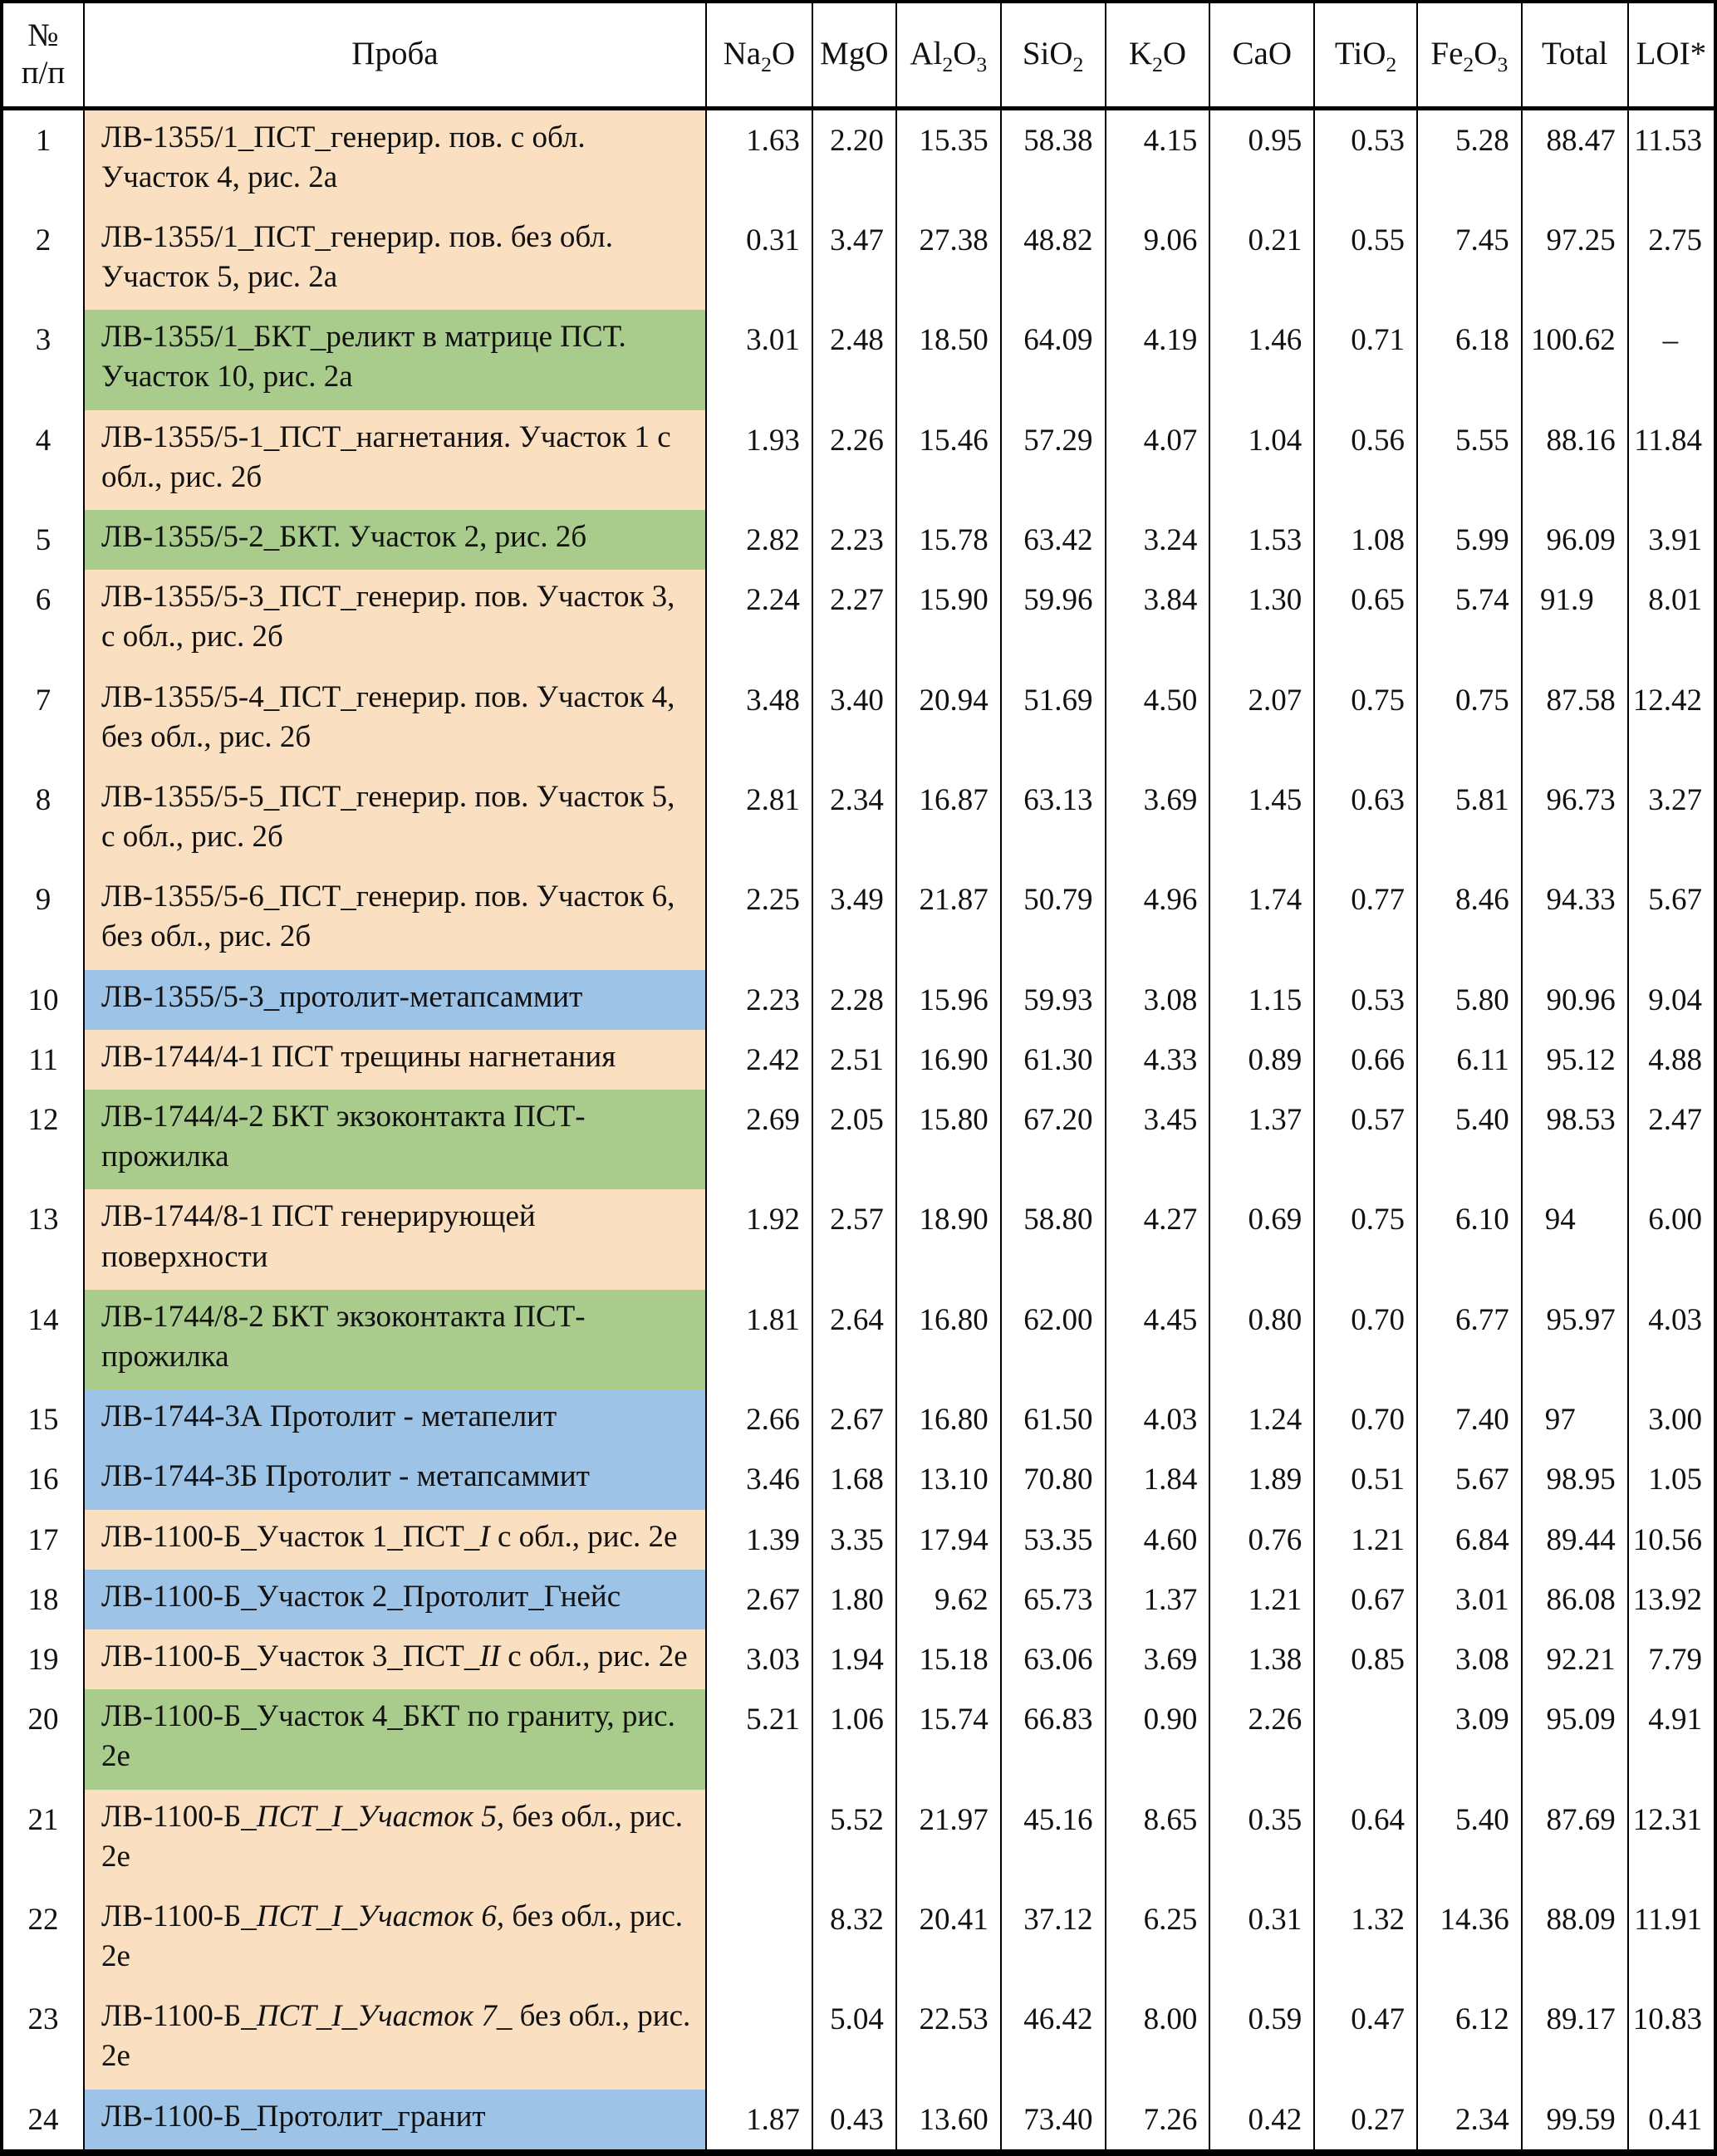 The width and height of the screenshot is (1717, 2156). What do you see at coordinates (43, 1839) in the screenshot?
I see `row-number-cell: 21` at bounding box center [43, 1839].